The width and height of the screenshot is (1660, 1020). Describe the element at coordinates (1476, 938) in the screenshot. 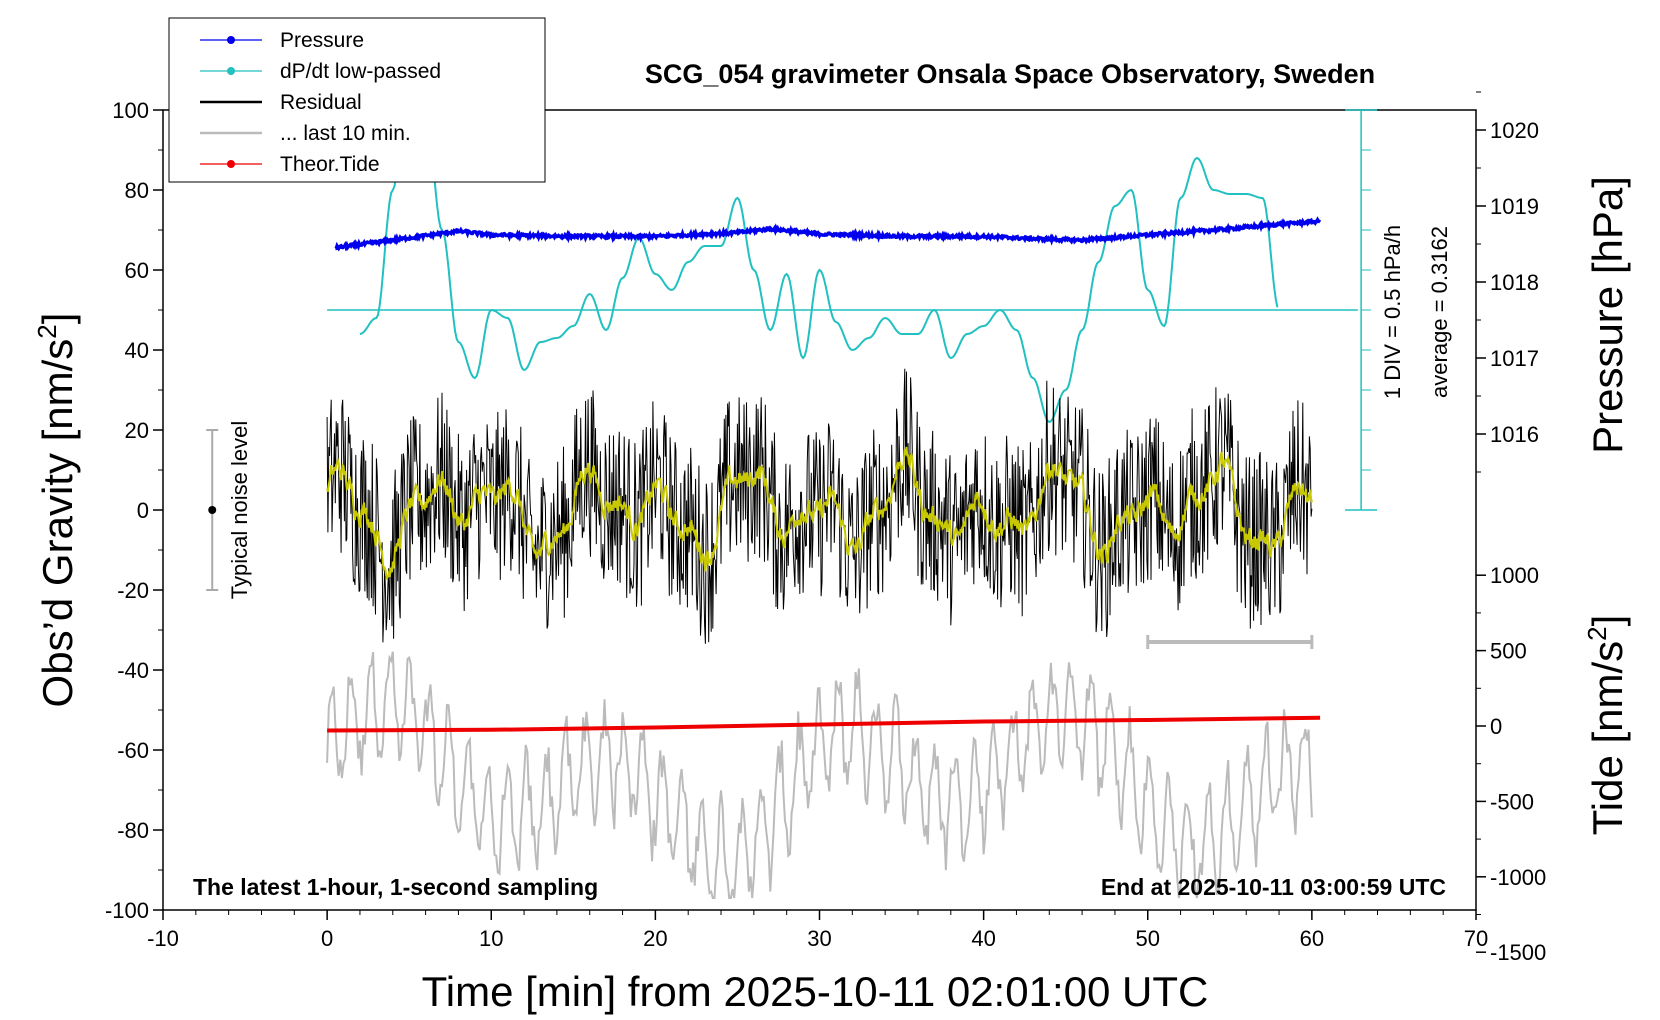

I see `x-tick-label: 70` at that location.